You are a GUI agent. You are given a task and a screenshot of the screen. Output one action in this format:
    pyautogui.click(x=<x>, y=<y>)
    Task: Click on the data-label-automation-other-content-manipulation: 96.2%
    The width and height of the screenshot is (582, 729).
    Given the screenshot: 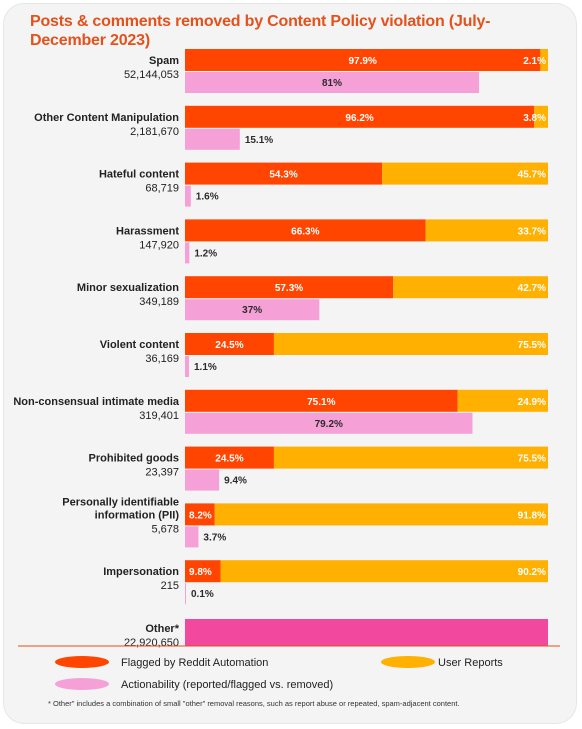 What is the action you would take?
    pyautogui.click(x=359, y=118)
    